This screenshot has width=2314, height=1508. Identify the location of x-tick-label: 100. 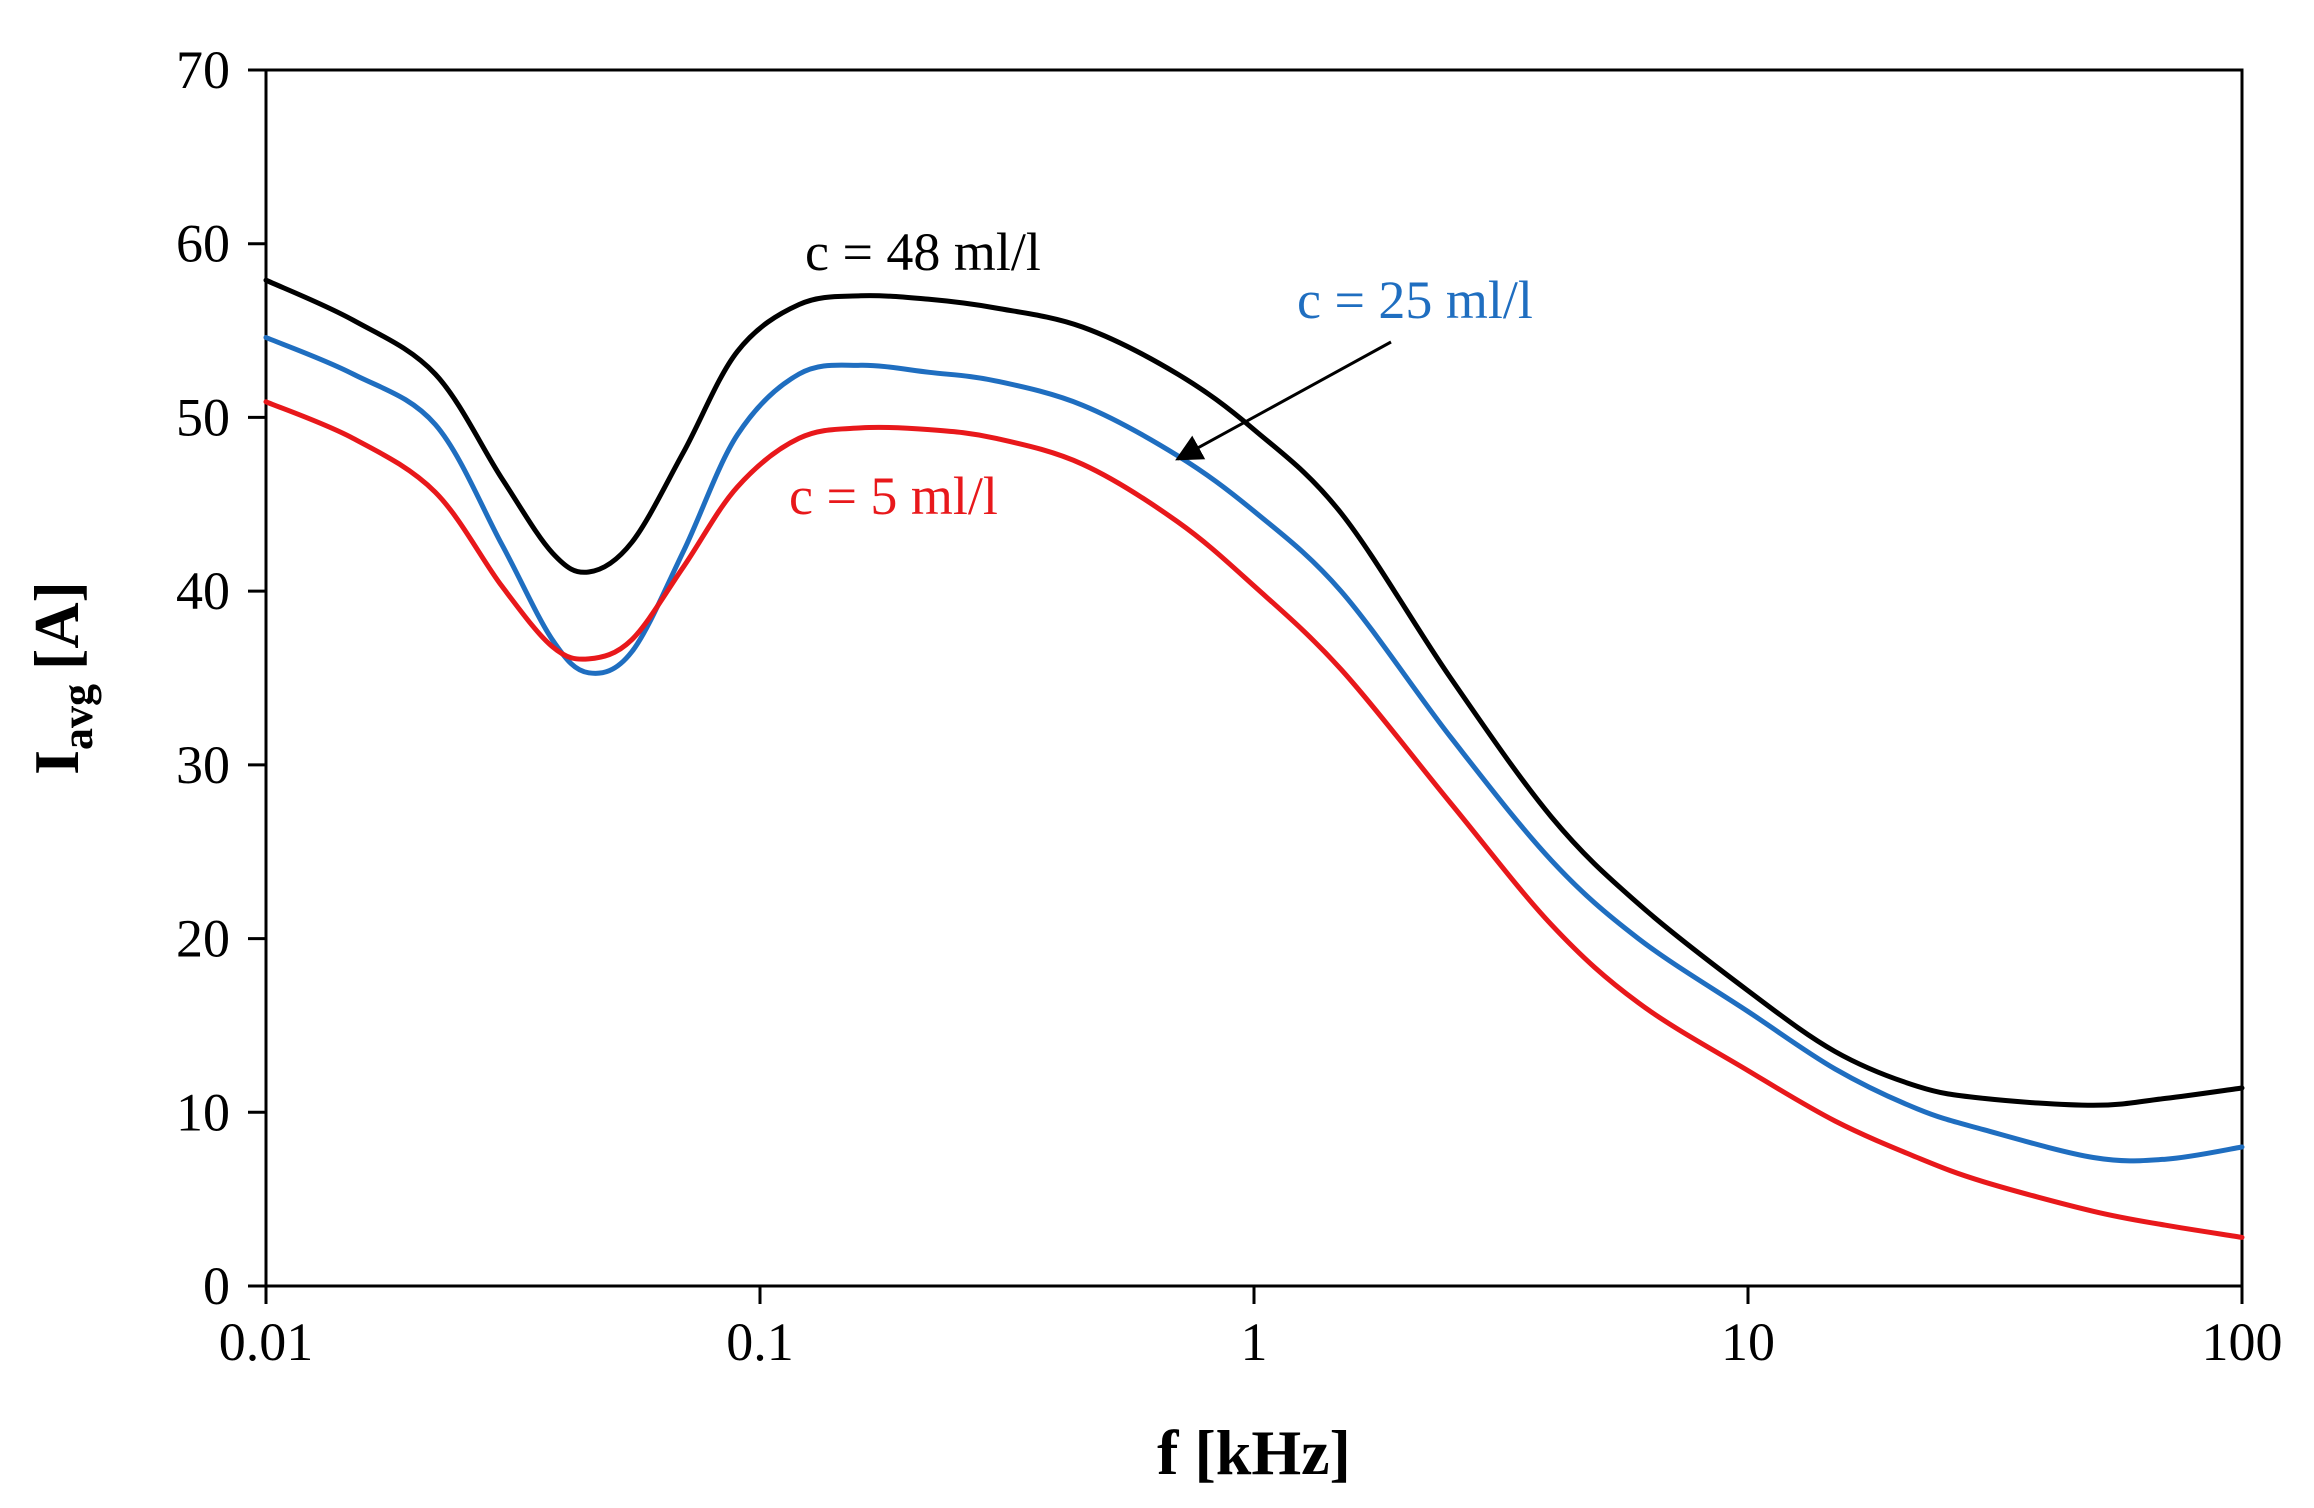
(2242, 1342).